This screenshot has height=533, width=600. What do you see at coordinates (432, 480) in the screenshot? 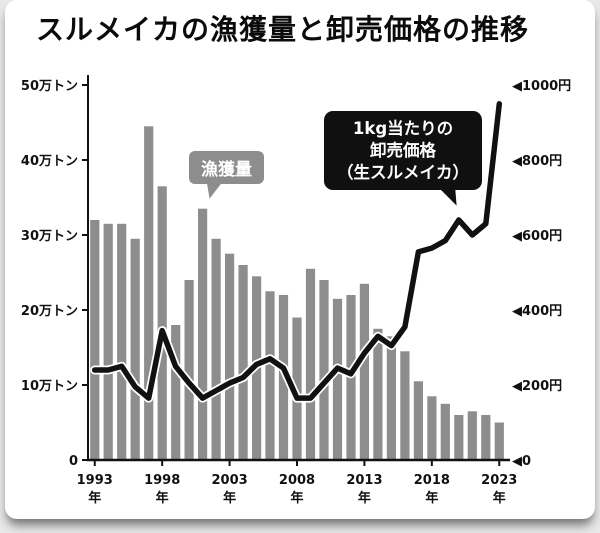
I see `x-axis-tick-label-year: 2018` at bounding box center [432, 480].